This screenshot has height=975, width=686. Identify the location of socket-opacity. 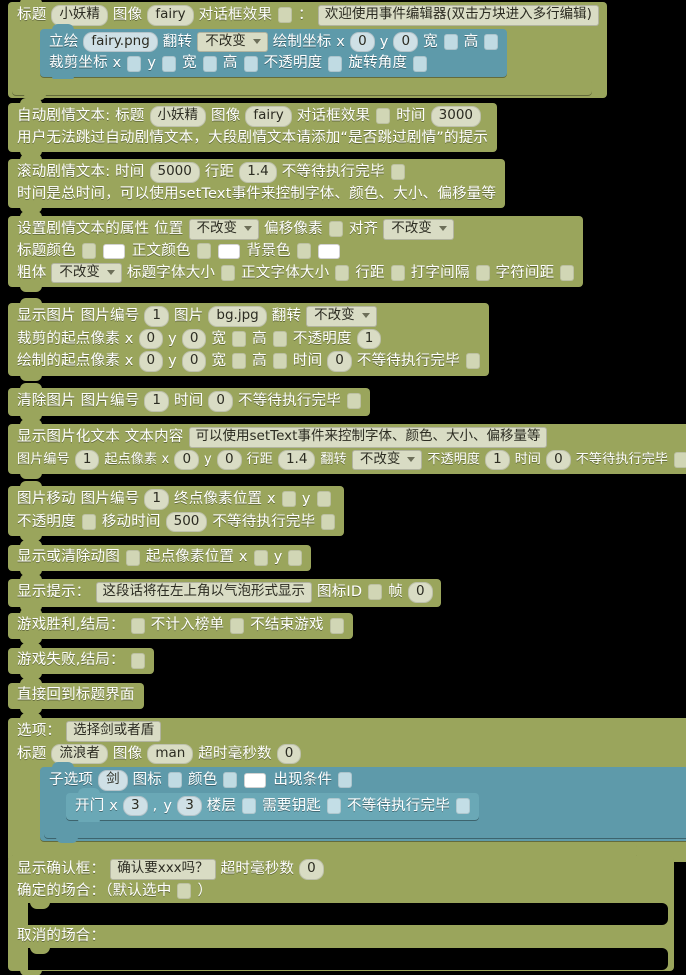
(88, 521).